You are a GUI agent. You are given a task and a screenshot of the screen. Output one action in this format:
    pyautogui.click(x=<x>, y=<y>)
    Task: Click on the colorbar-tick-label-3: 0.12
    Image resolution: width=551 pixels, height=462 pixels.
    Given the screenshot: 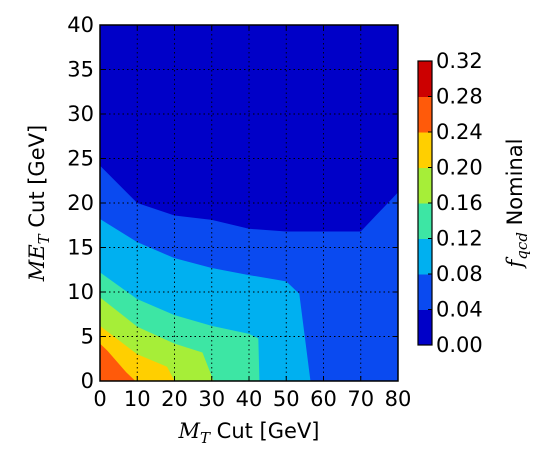 What is the action you would take?
    pyautogui.click(x=459, y=239)
    